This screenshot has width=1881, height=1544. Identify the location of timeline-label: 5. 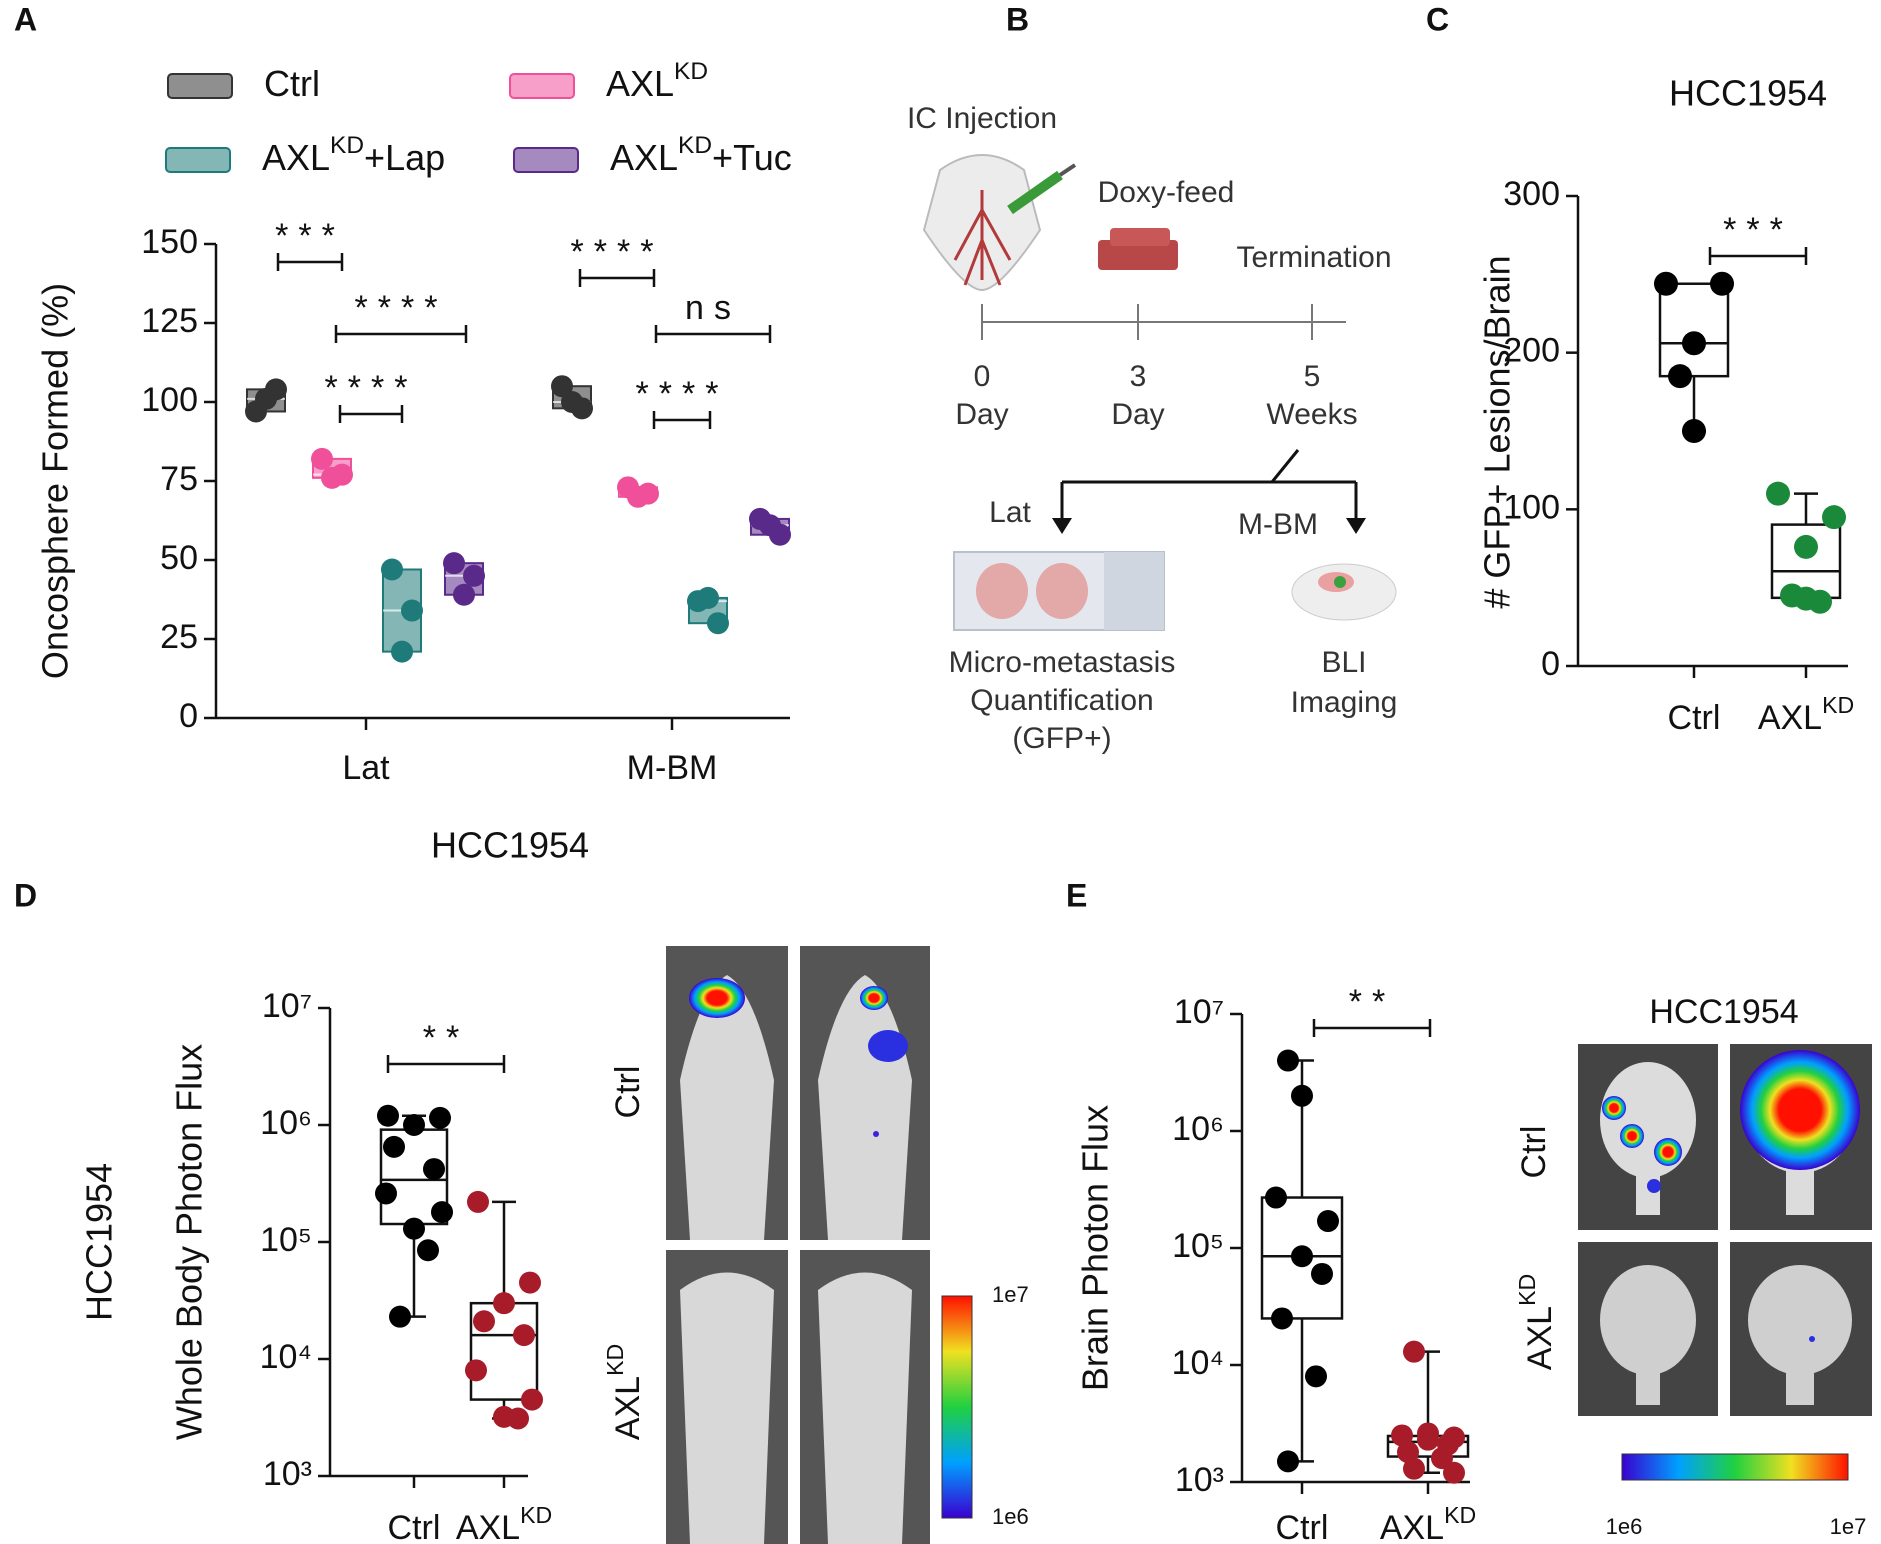
(1312, 376).